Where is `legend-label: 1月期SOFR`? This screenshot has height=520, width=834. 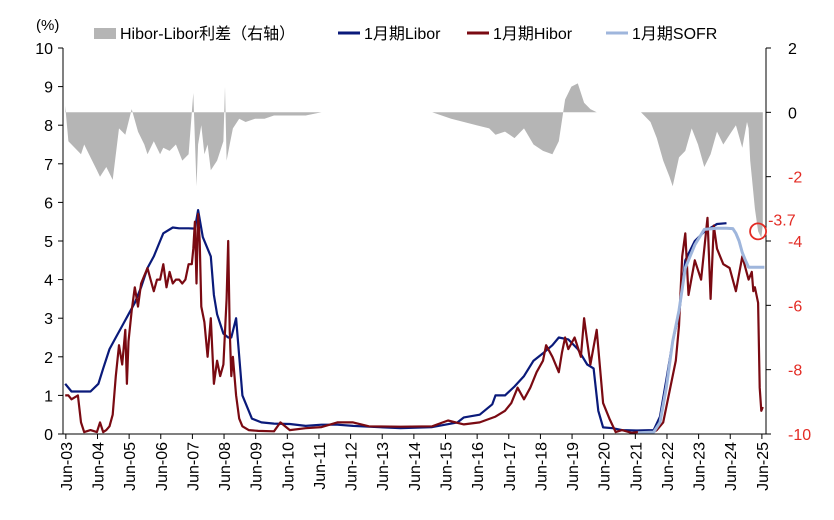 legend-label: 1月期SOFR is located at coordinates (674, 34).